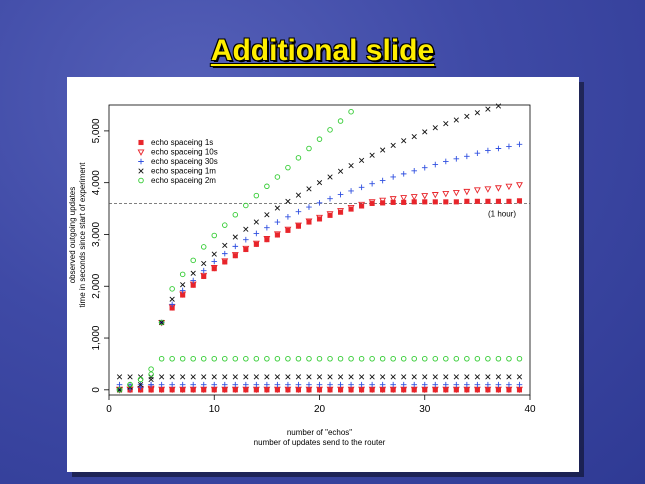  I want to click on y-tick-label: 1,000, so click(96, 337).